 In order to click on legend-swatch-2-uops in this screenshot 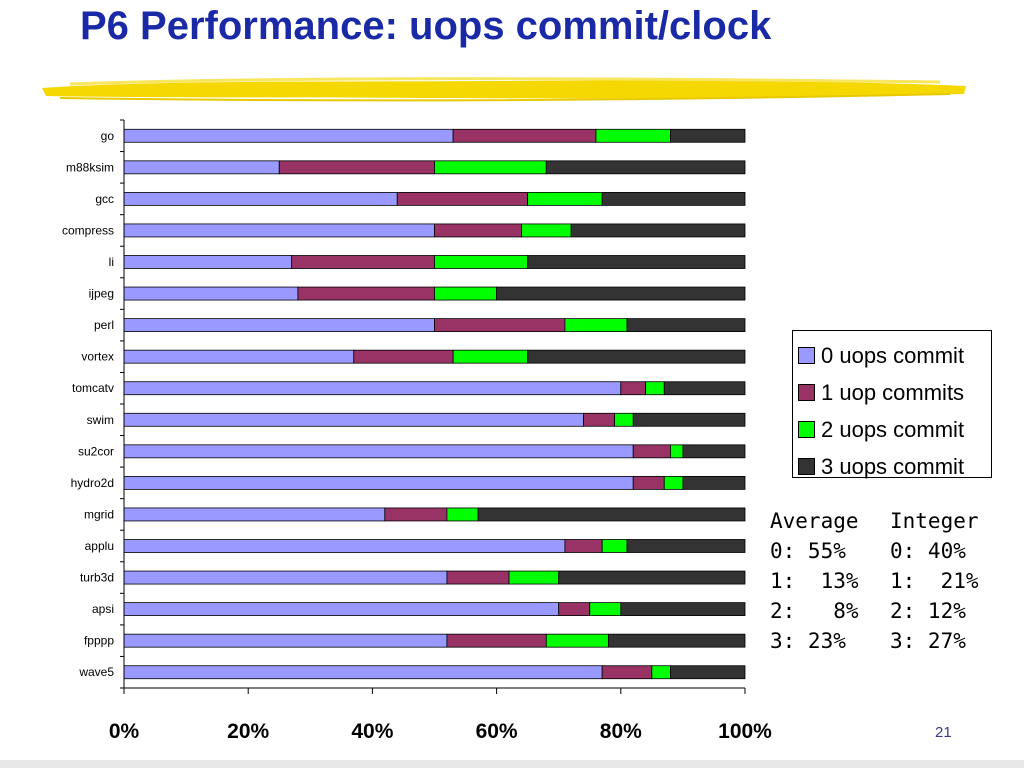, I will do `click(806, 429)`.